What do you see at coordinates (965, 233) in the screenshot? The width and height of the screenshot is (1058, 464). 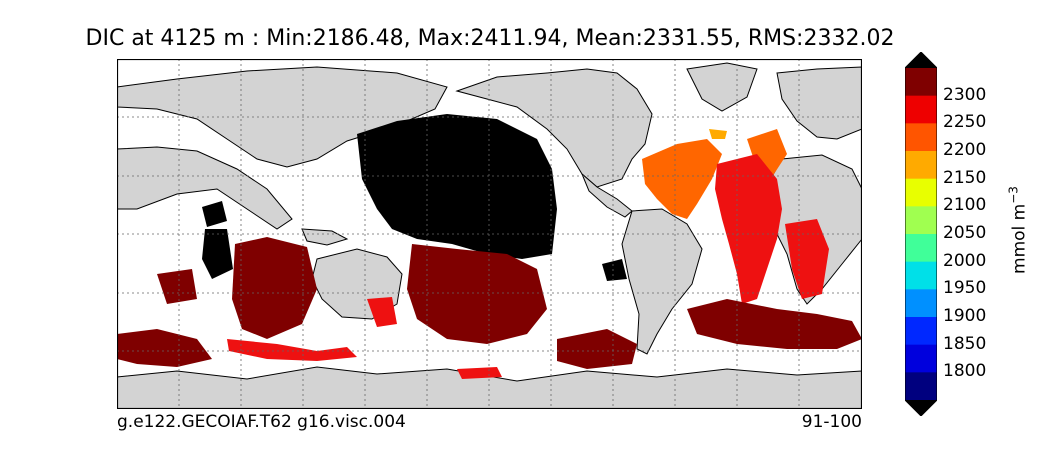 I see `colorbar-tick-label: 2050` at bounding box center [965, 233].